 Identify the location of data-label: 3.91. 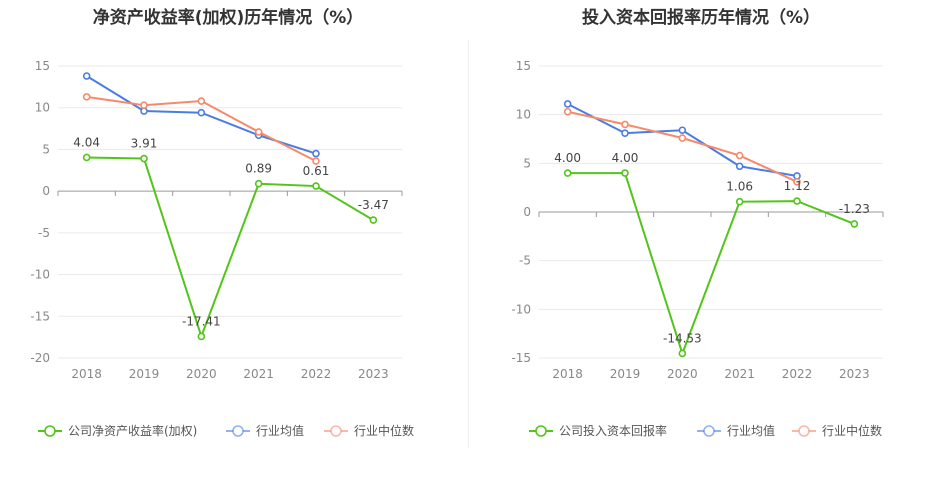
(144, 144).